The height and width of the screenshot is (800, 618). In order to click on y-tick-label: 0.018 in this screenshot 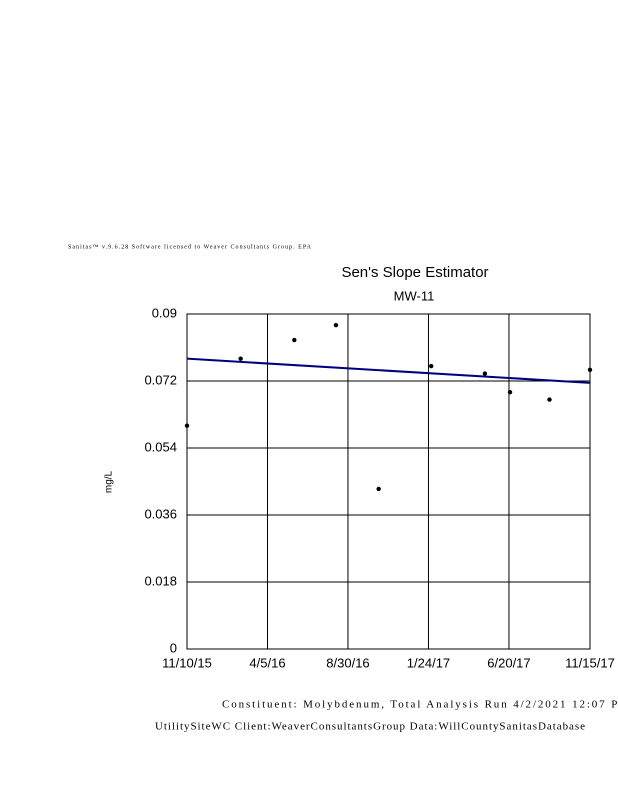, I will do `click(160, 580)`.